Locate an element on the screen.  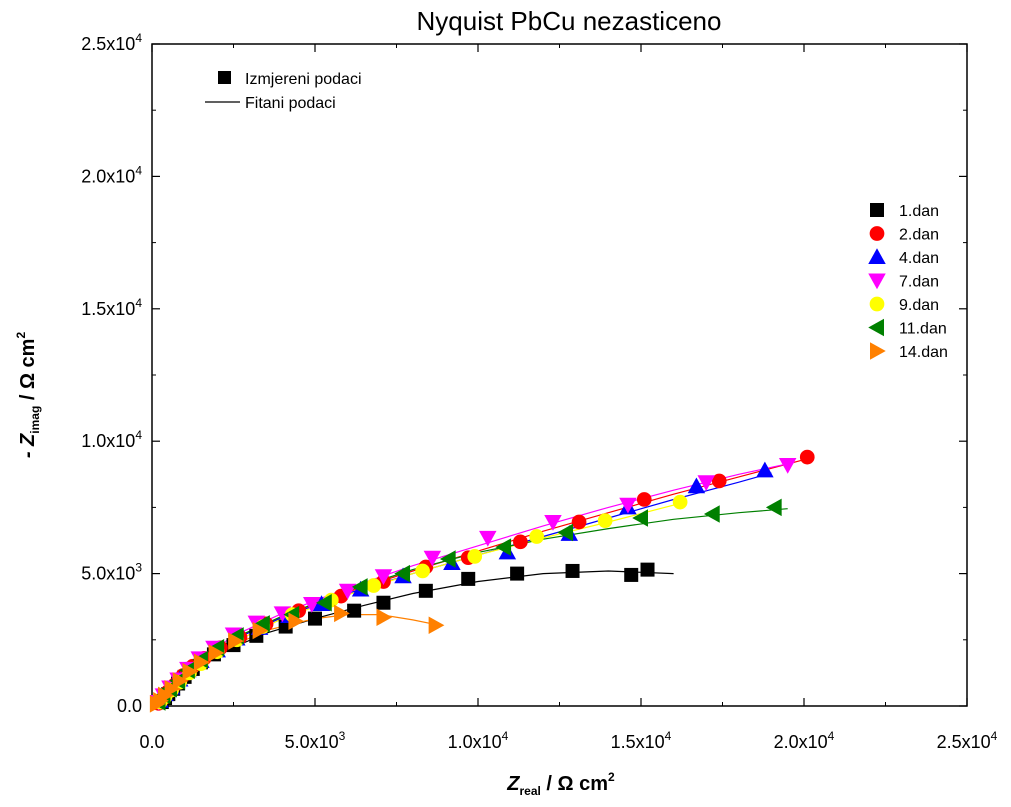
x-tick-label: 2.0x10⁴ is located at coordinates (804, 740).